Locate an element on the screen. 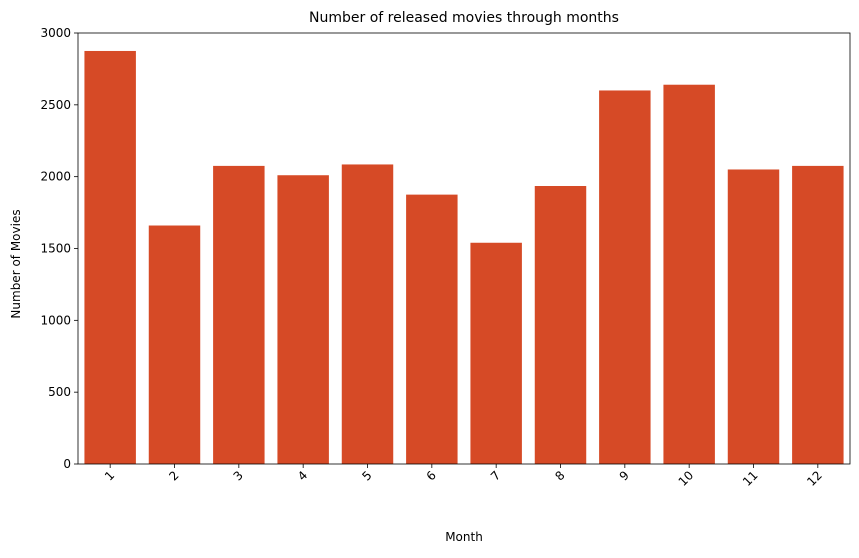 This screenshot has height=558, width=859. y-tick-label: 2000 is located at coordinates (55, 177).